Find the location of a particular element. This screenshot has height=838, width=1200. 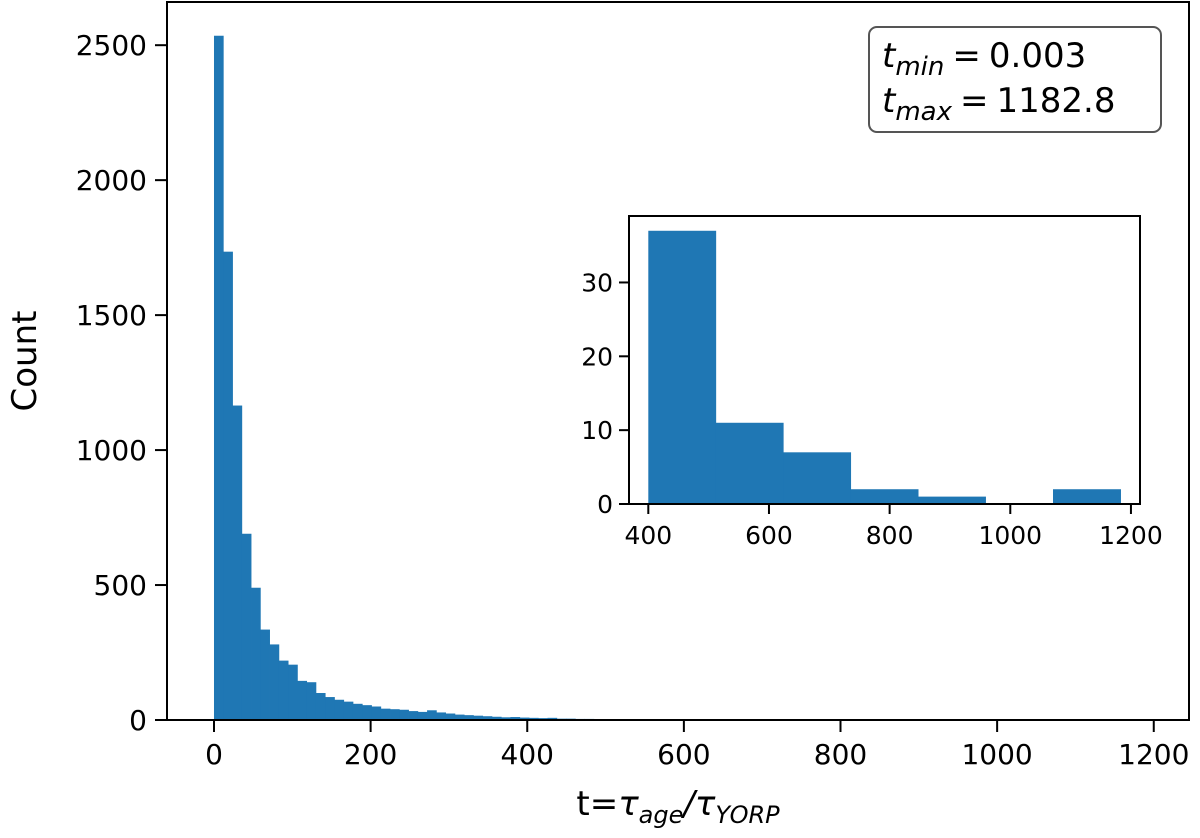

inset-y-tick-label: 20 is located at coordinates (597, 356).